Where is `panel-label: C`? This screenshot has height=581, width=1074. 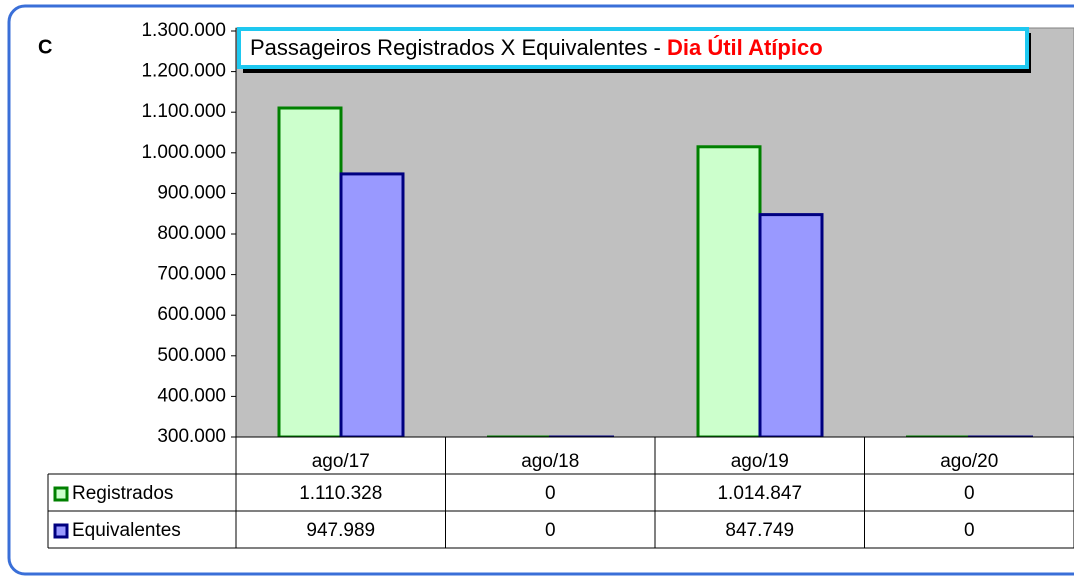 panel-label: C is located at coordinates (45, 47).